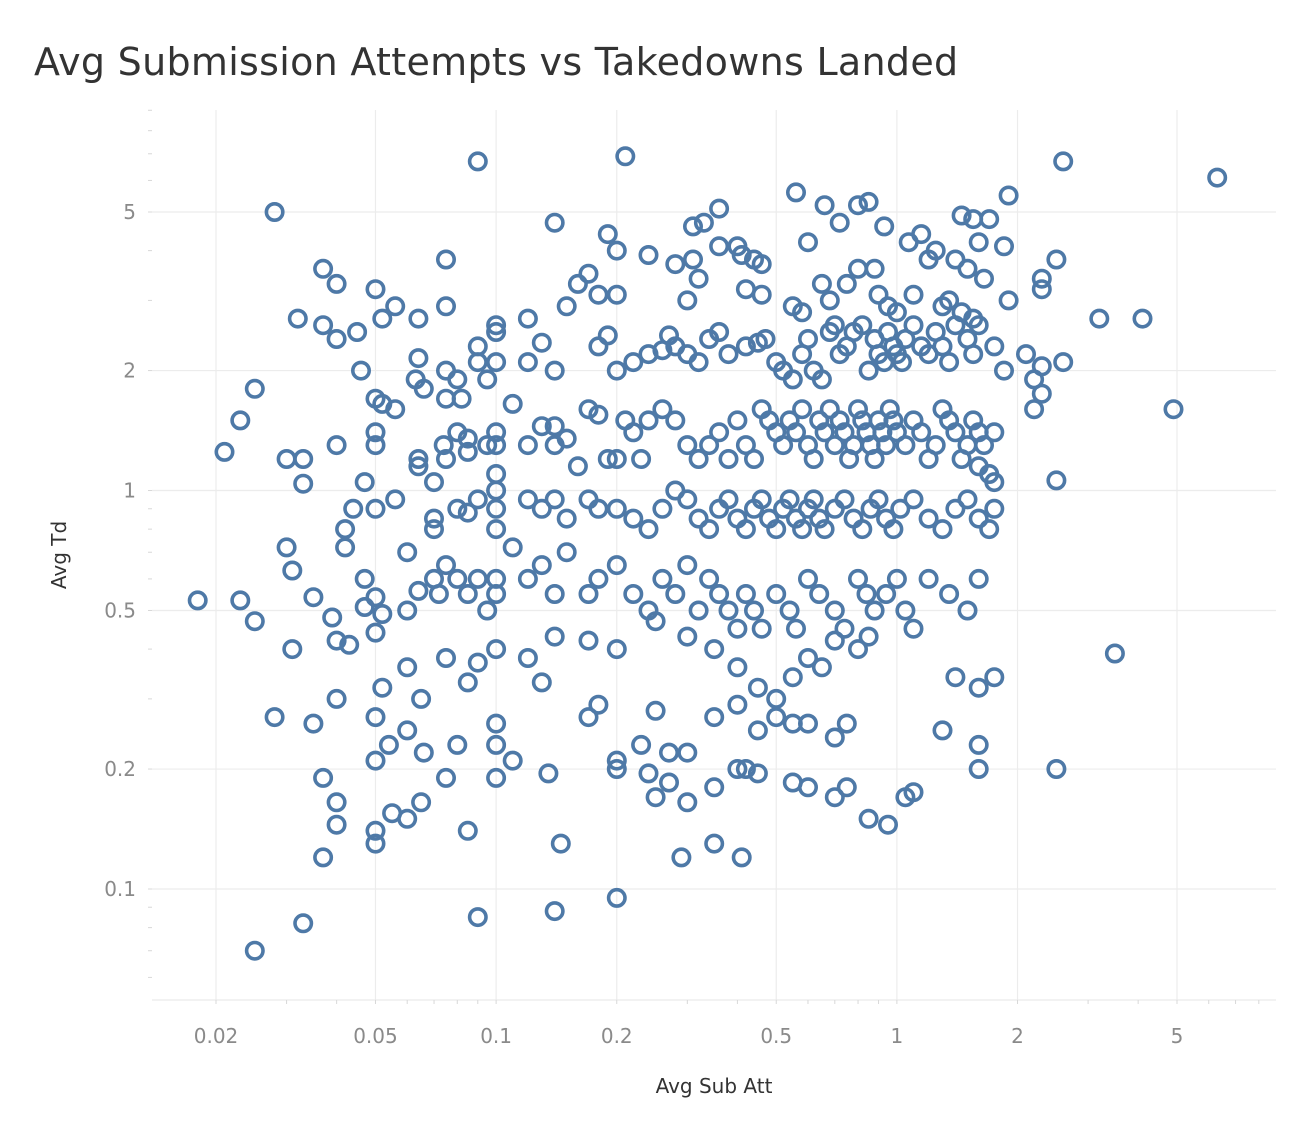  What do you see at coordinates (689, 1036) in the screenshot?
I see `x-tick-labels: 0.02 0.05 0.1 0.2 0.5 1 2 5` at bounding box center [689, 1036].